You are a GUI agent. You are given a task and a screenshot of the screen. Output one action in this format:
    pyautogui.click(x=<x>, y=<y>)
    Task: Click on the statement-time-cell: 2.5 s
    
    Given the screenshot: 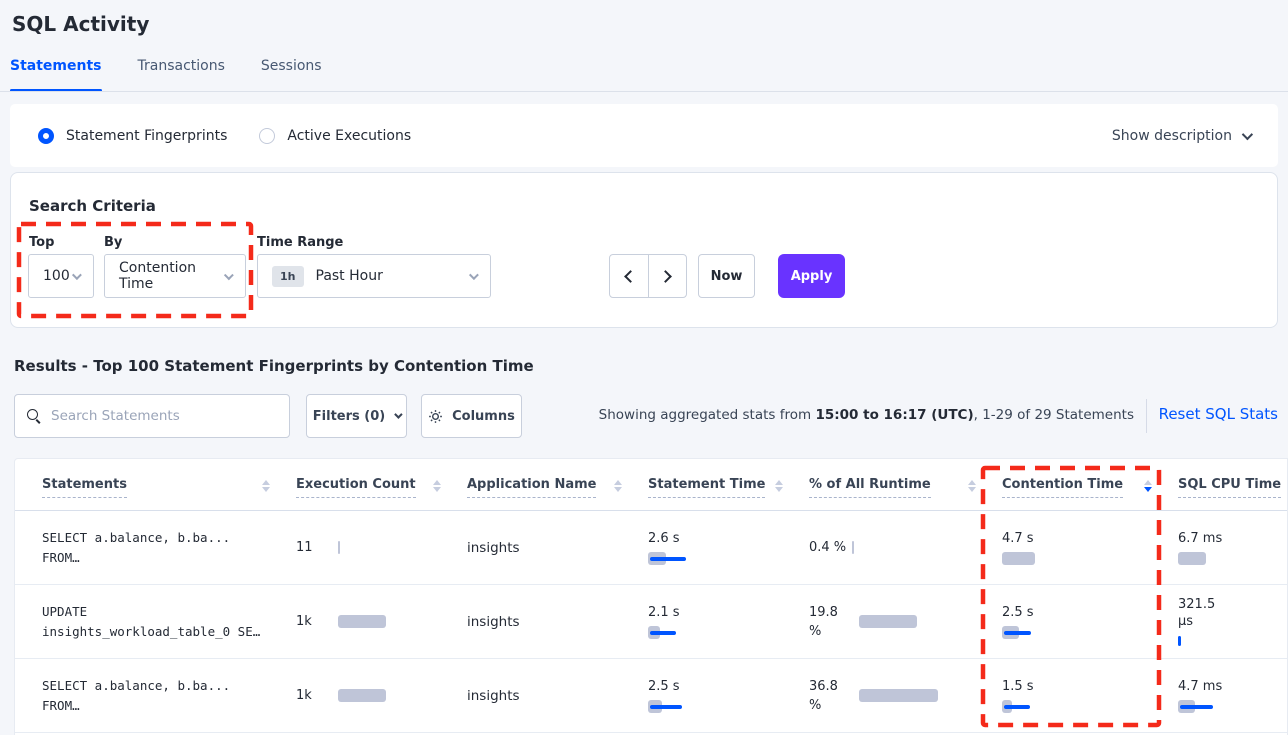 What is the action you would take?
    pyautogui.click(x=728, y=695)
    